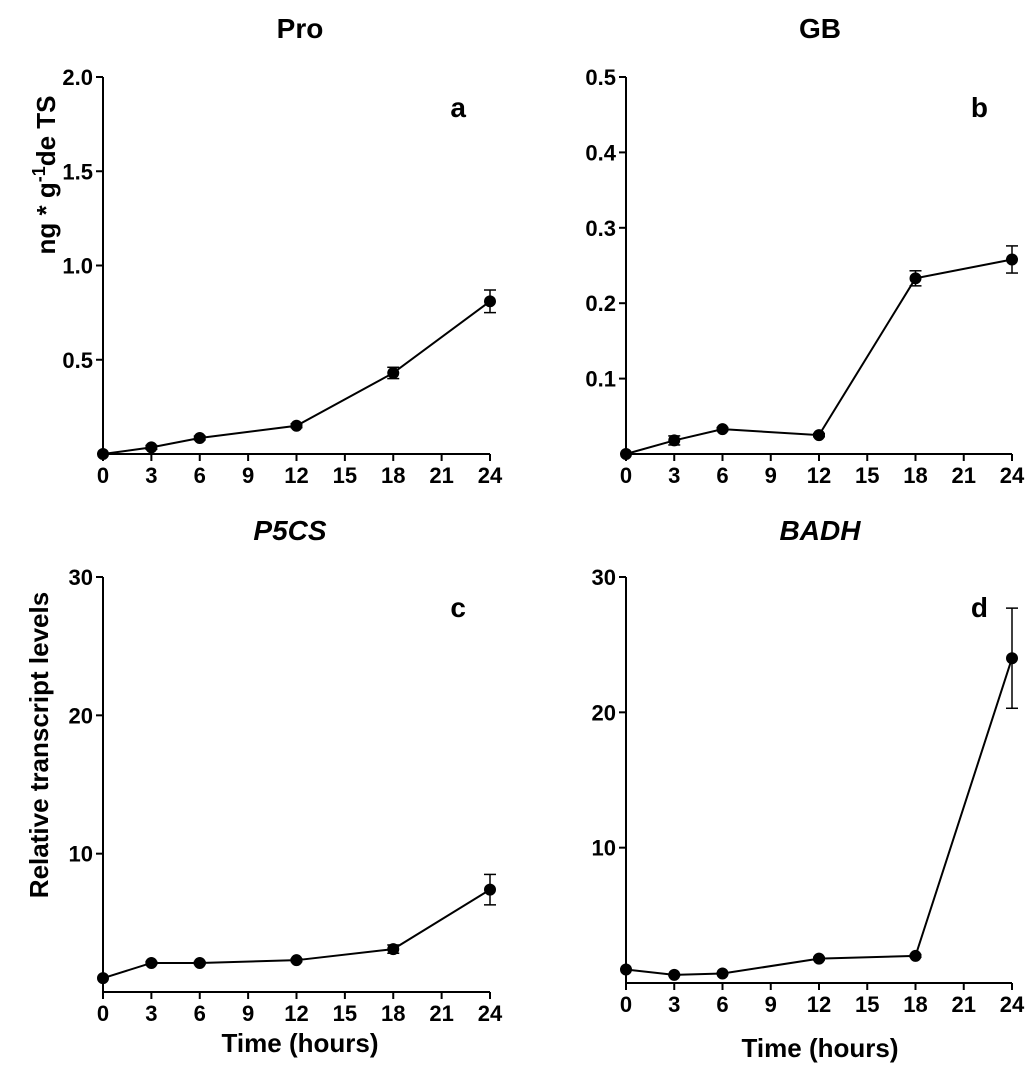 The image size is (1030, 1066). Describe the element at coordinates (820, 28) in the screenshot. I see `panel-title: GB` at that location.